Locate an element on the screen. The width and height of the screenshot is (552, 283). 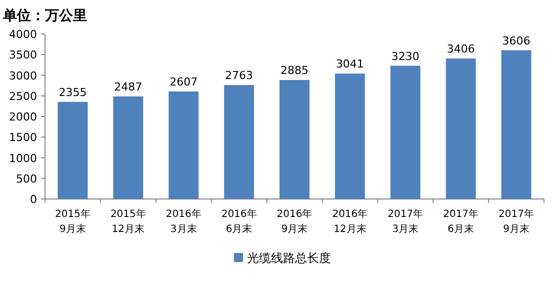
x-tick-label: 2016年 3月末 is located at coordinates (184, 221).